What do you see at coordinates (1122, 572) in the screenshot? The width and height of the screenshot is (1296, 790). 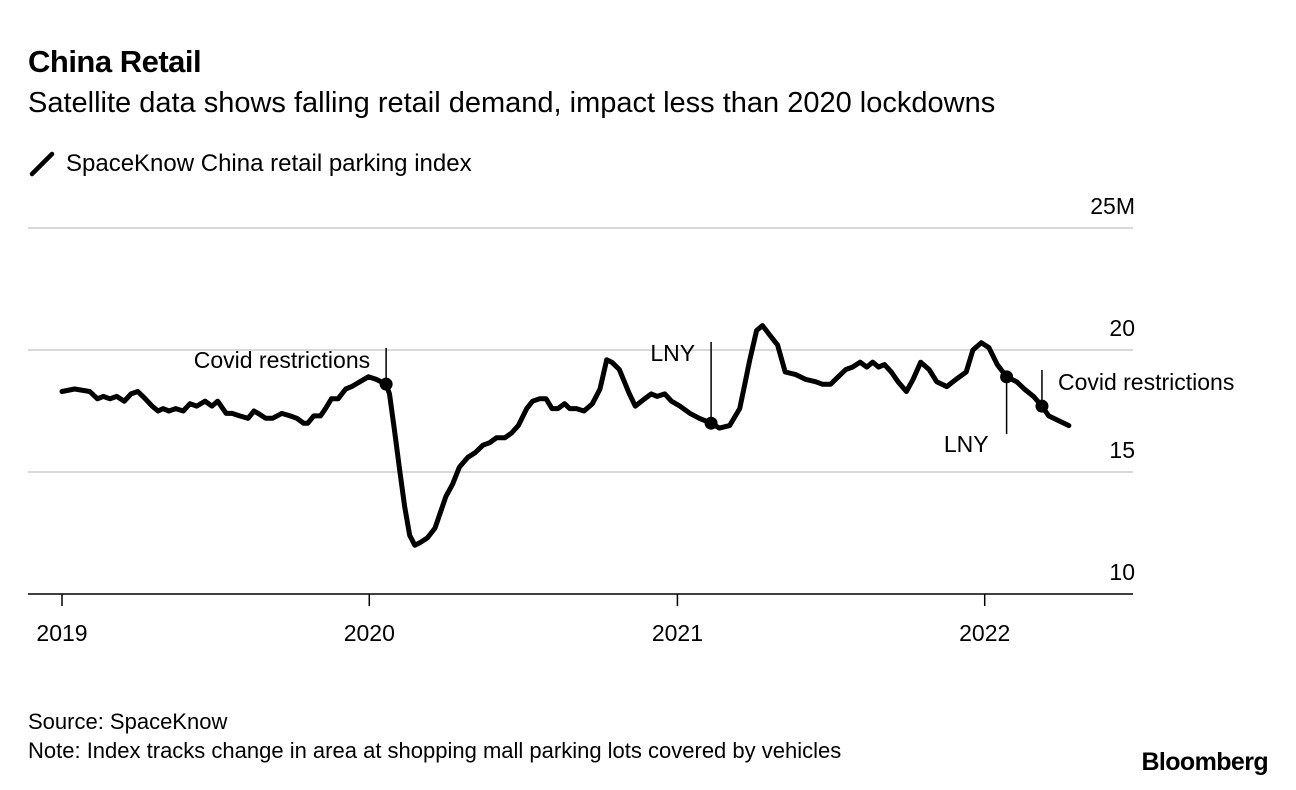 I see `y-tick-label: 10` at bounding box center [1122, 572].